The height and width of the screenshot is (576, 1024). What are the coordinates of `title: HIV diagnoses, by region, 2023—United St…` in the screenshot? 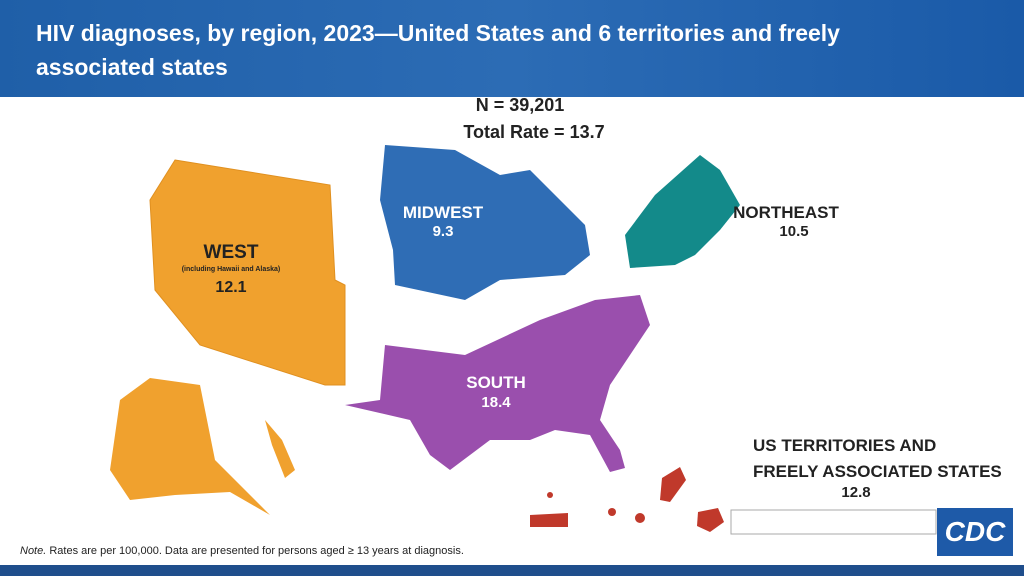 It's located at (438, 50).